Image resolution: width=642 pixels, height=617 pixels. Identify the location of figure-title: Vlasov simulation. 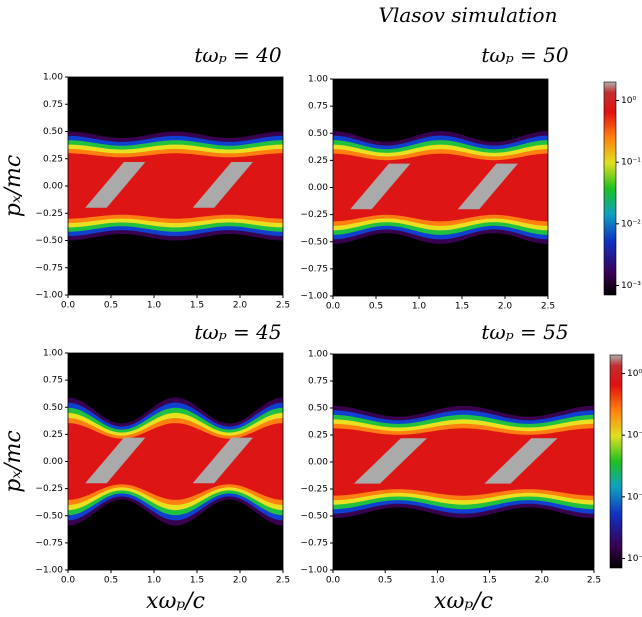
(468, 15).